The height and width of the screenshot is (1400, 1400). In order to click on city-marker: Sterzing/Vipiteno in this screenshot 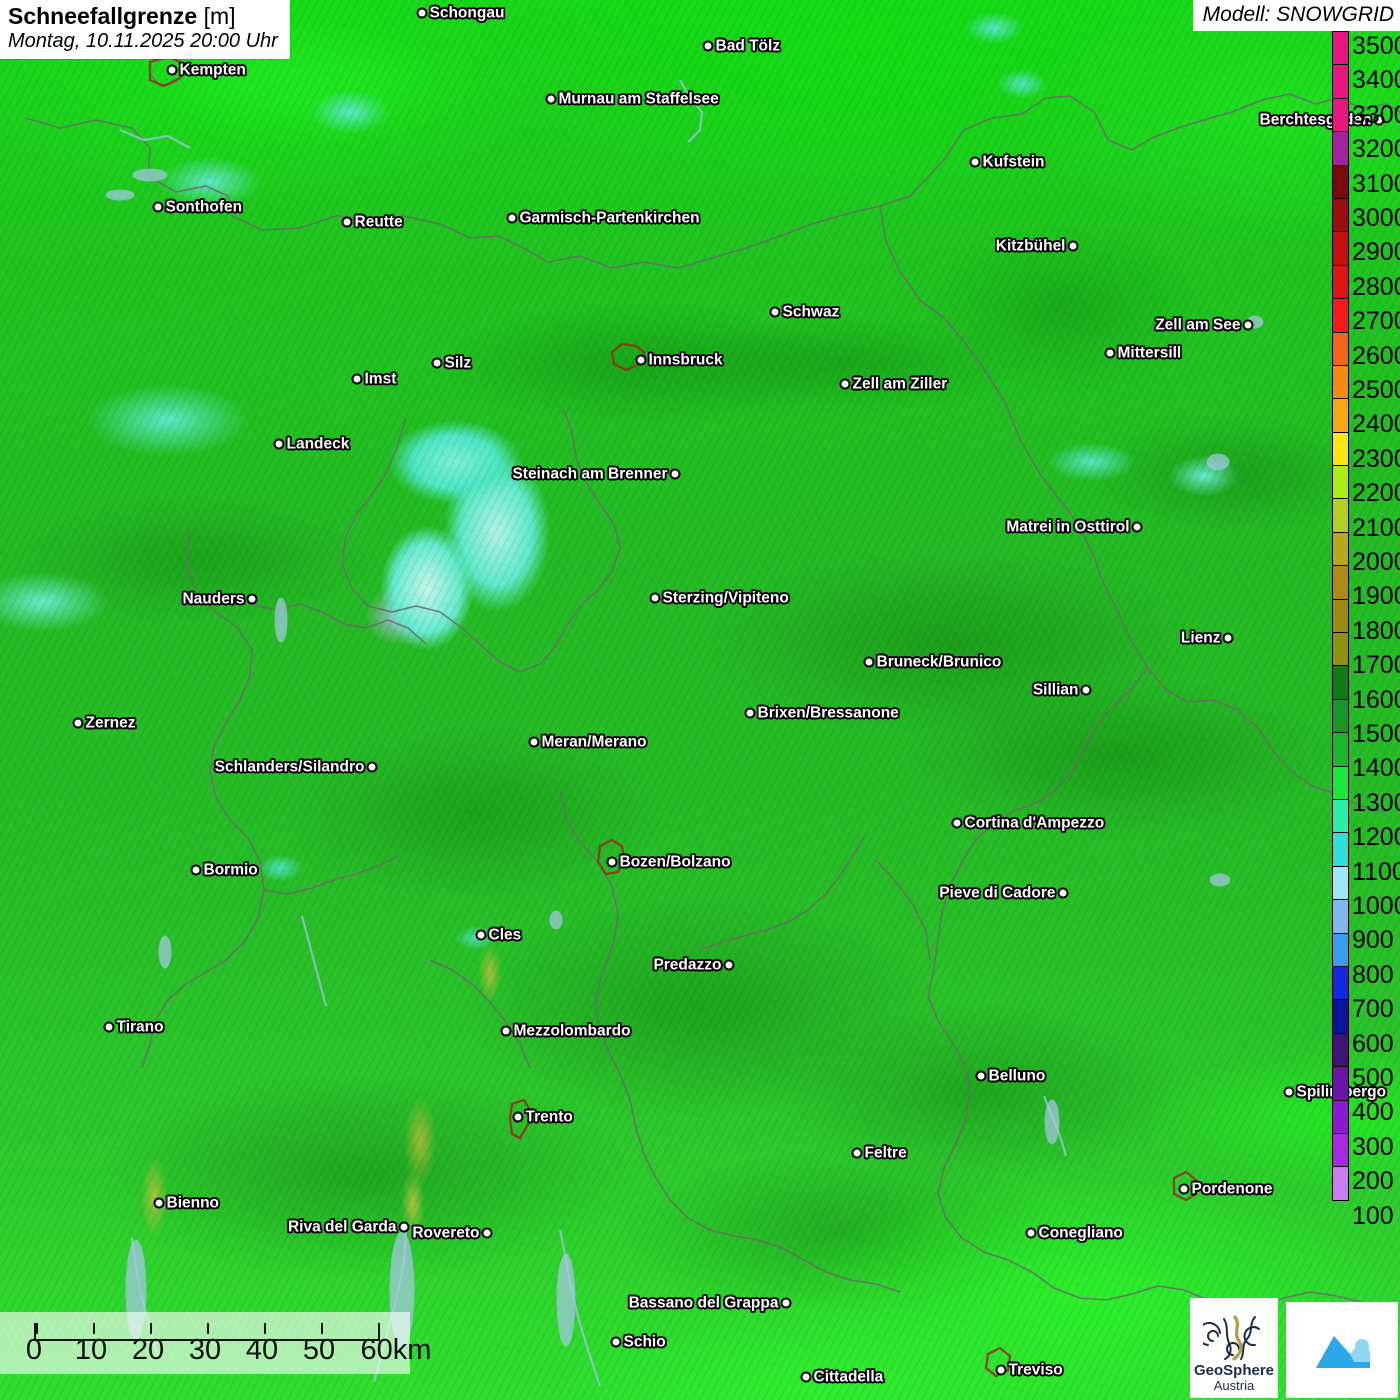, I will do `click(719, 597)`.